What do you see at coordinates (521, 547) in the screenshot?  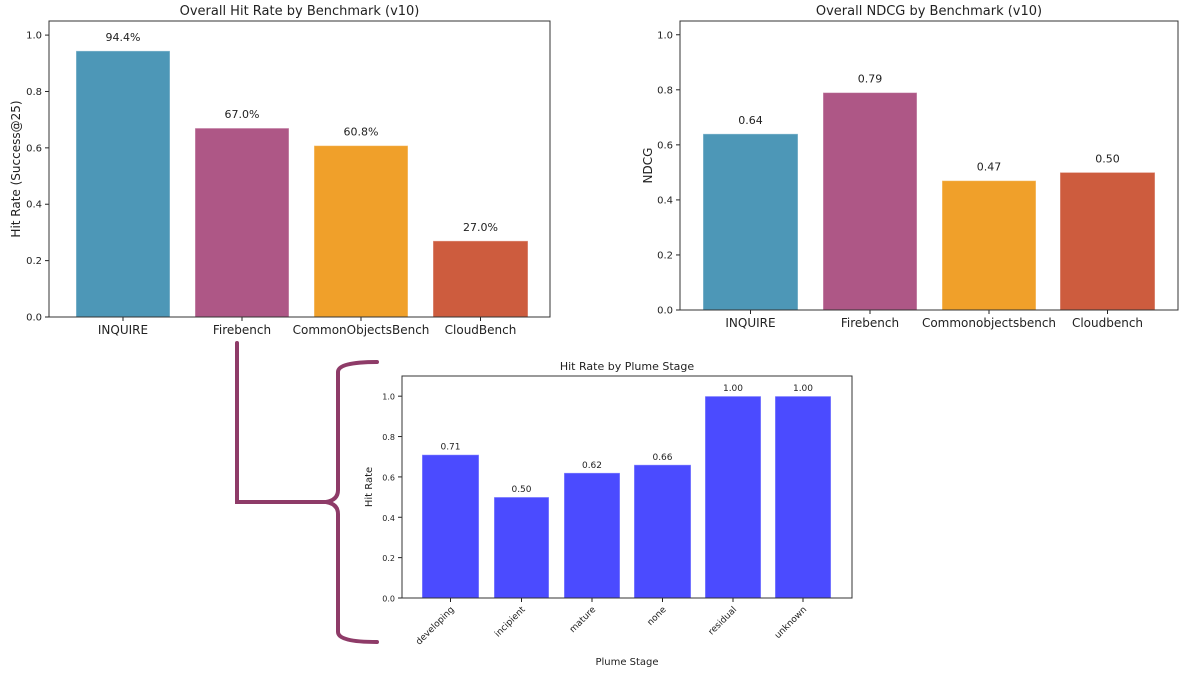 I see `bar-incipient` at bounding box center [521, 547].